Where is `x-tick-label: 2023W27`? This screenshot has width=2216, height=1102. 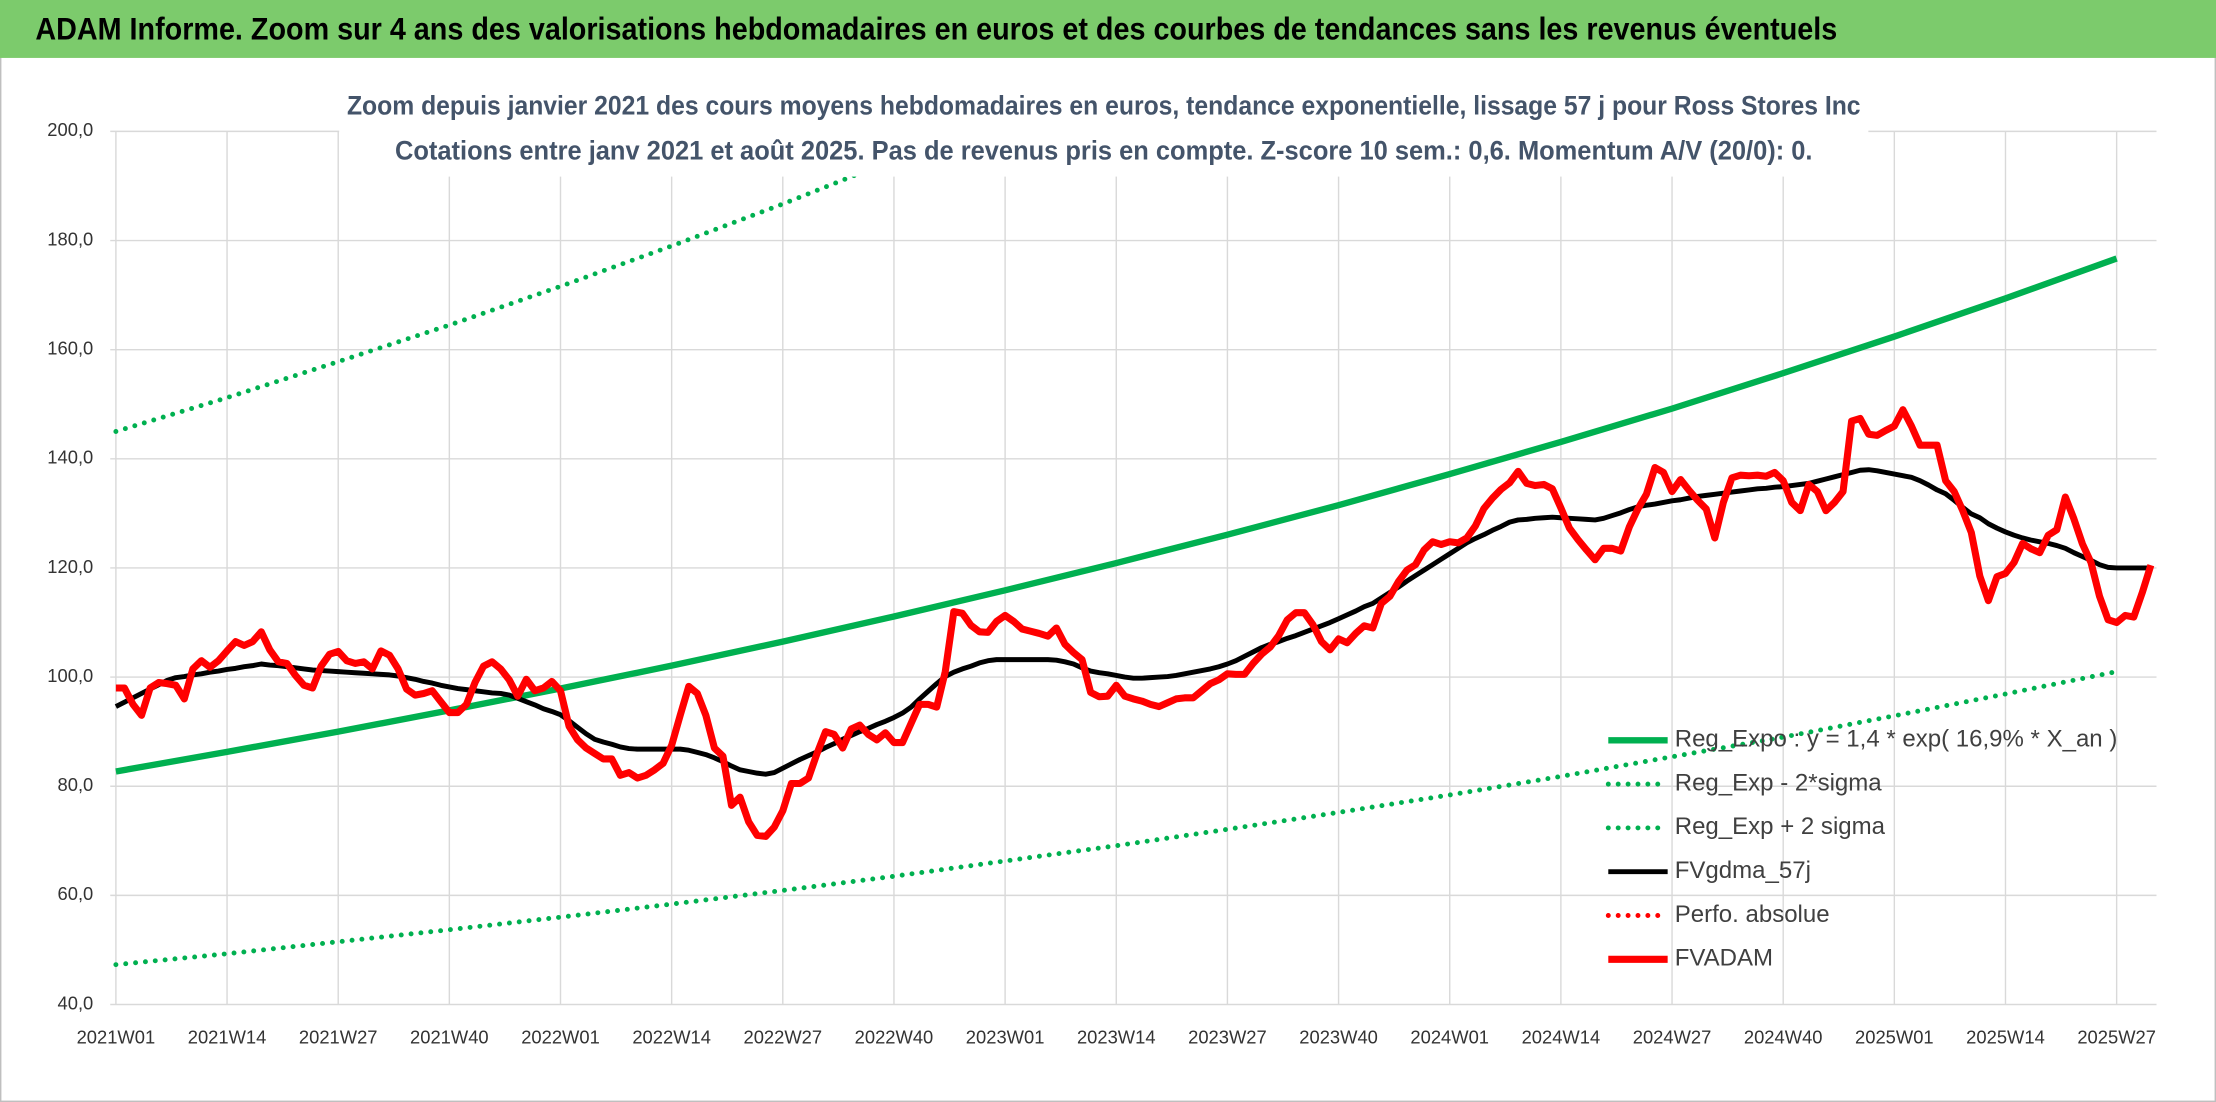 x-tick-label: 2023W27 is located at coordinates (1227, 1036).